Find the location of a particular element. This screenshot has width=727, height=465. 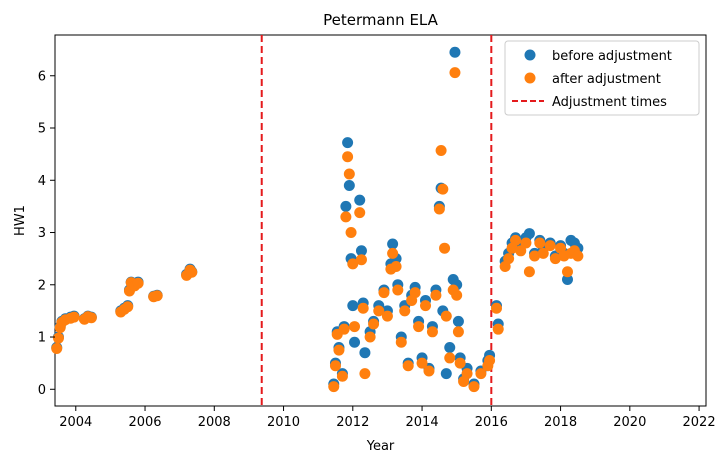

x-tick-label: 2006 is located at coordinates (144, 422).